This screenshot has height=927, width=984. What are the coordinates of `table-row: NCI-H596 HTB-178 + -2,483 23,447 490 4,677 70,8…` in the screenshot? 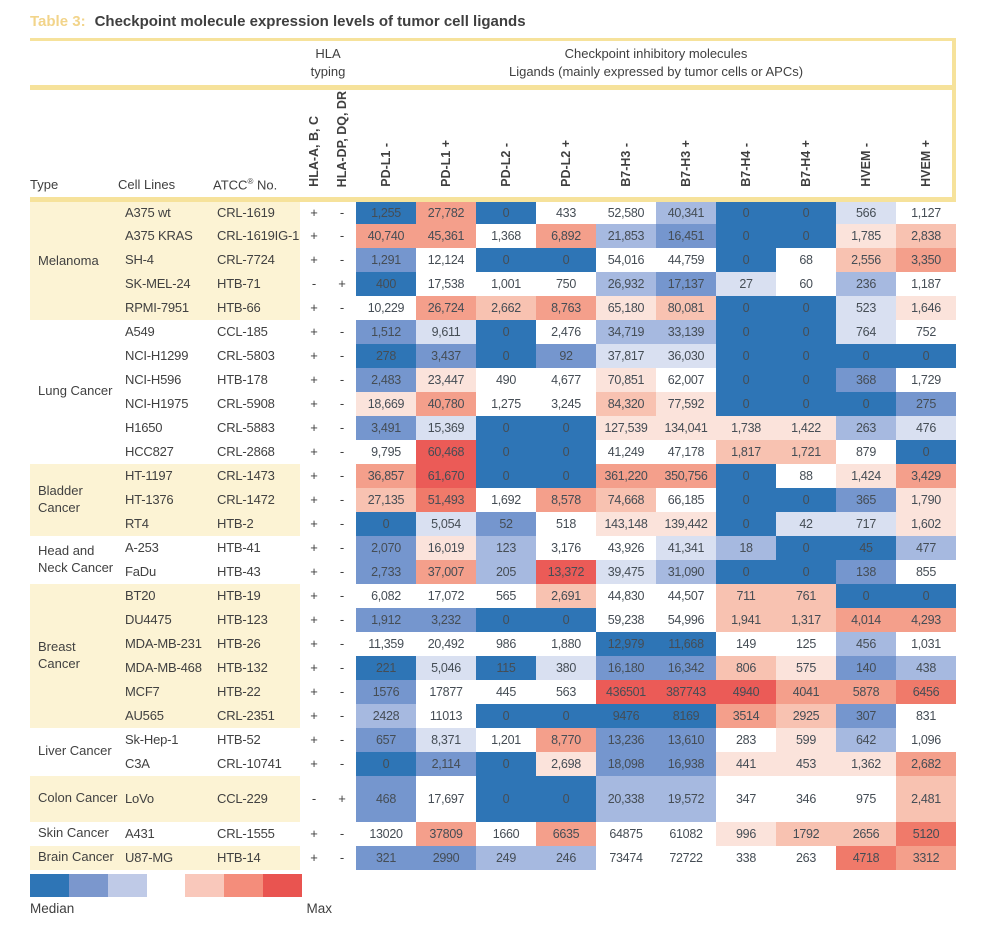 It's located at (493, 379).